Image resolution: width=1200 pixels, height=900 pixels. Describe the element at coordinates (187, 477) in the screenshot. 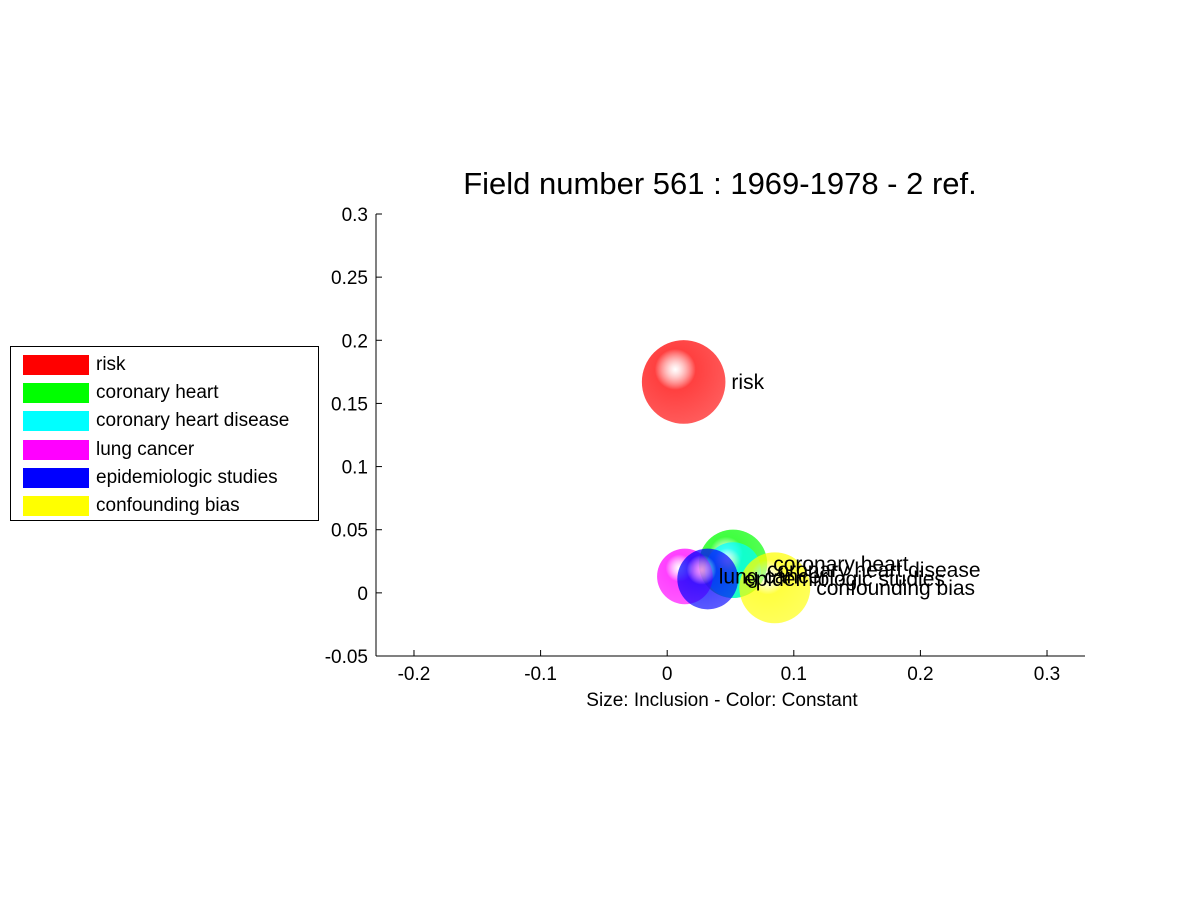

I see `legend-label: epidemiologic studies` at that location.